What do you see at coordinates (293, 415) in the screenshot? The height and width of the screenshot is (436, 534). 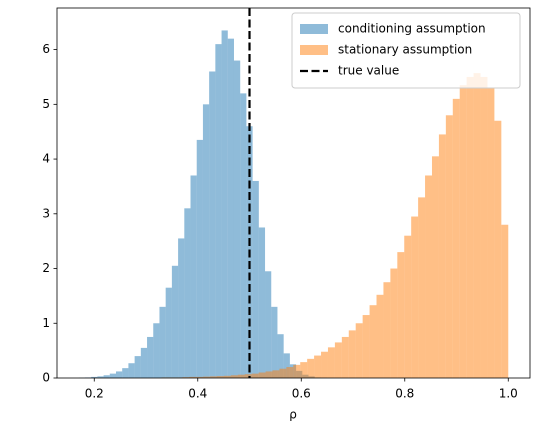 I see `x-axis-label: ρ` at bounding box center [293, 415].